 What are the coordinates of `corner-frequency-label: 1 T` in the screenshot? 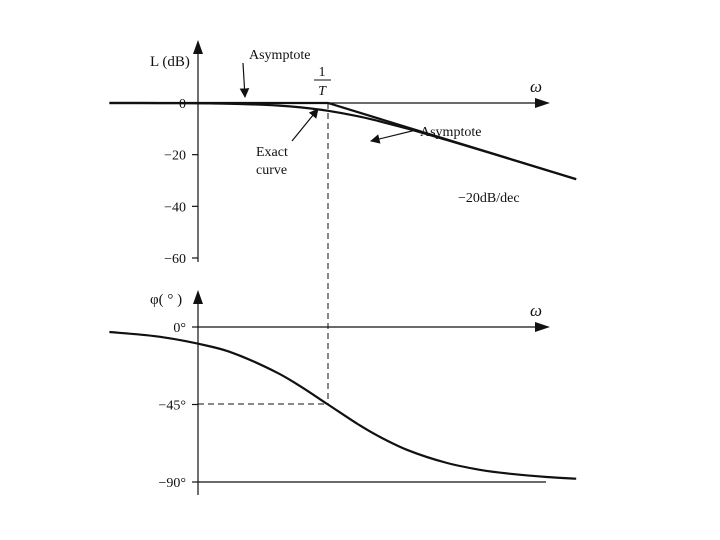 It's located at (322, 82).